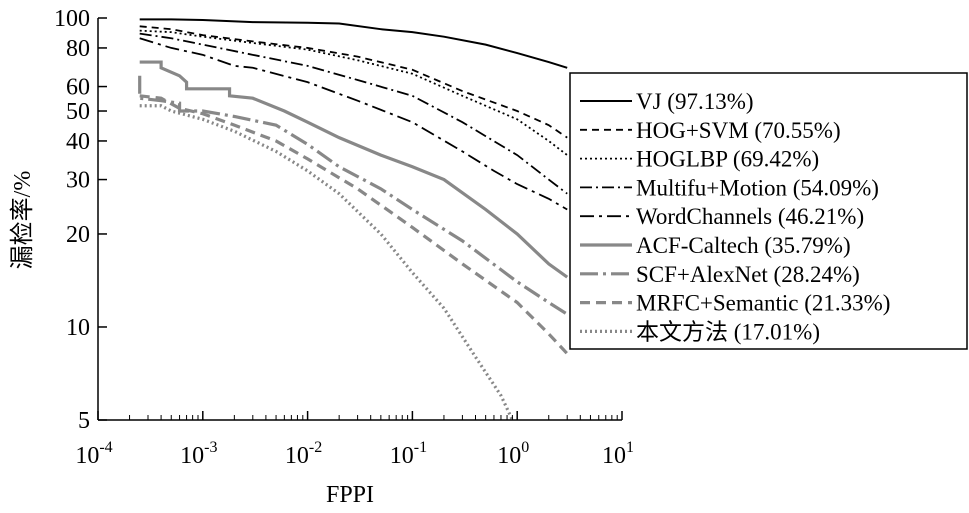  I want to click on y-tick-label-5: 50, so click(78, 112).